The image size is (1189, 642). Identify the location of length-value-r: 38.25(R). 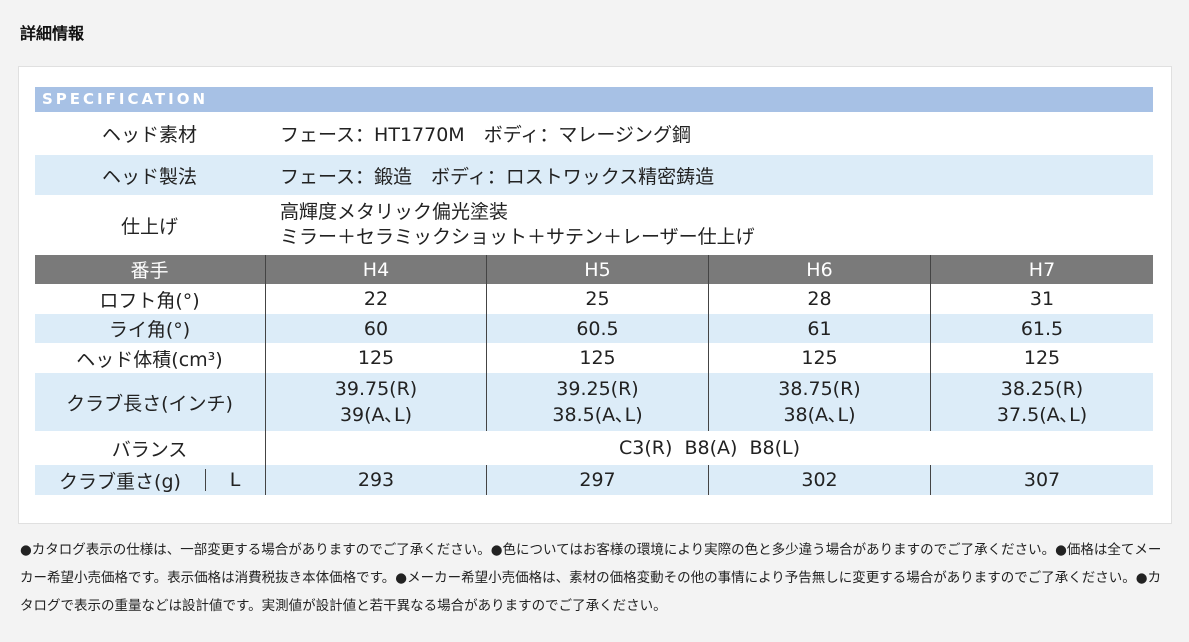
(1042, 389).